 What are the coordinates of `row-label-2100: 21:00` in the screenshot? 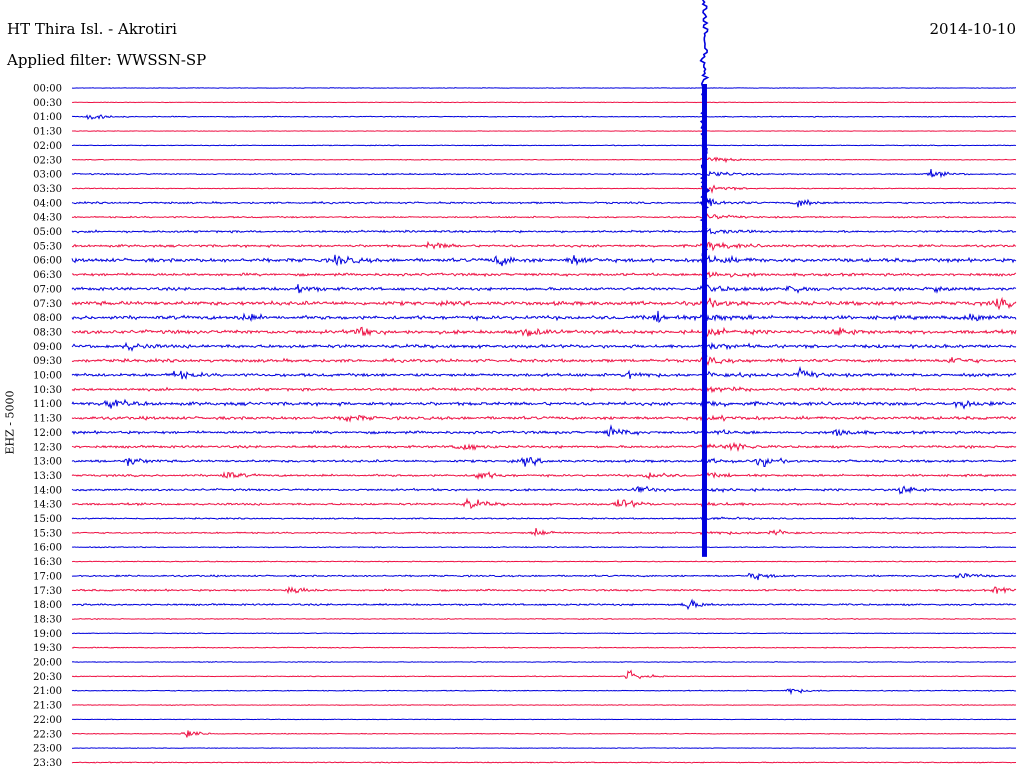 It's located at (47, 691).